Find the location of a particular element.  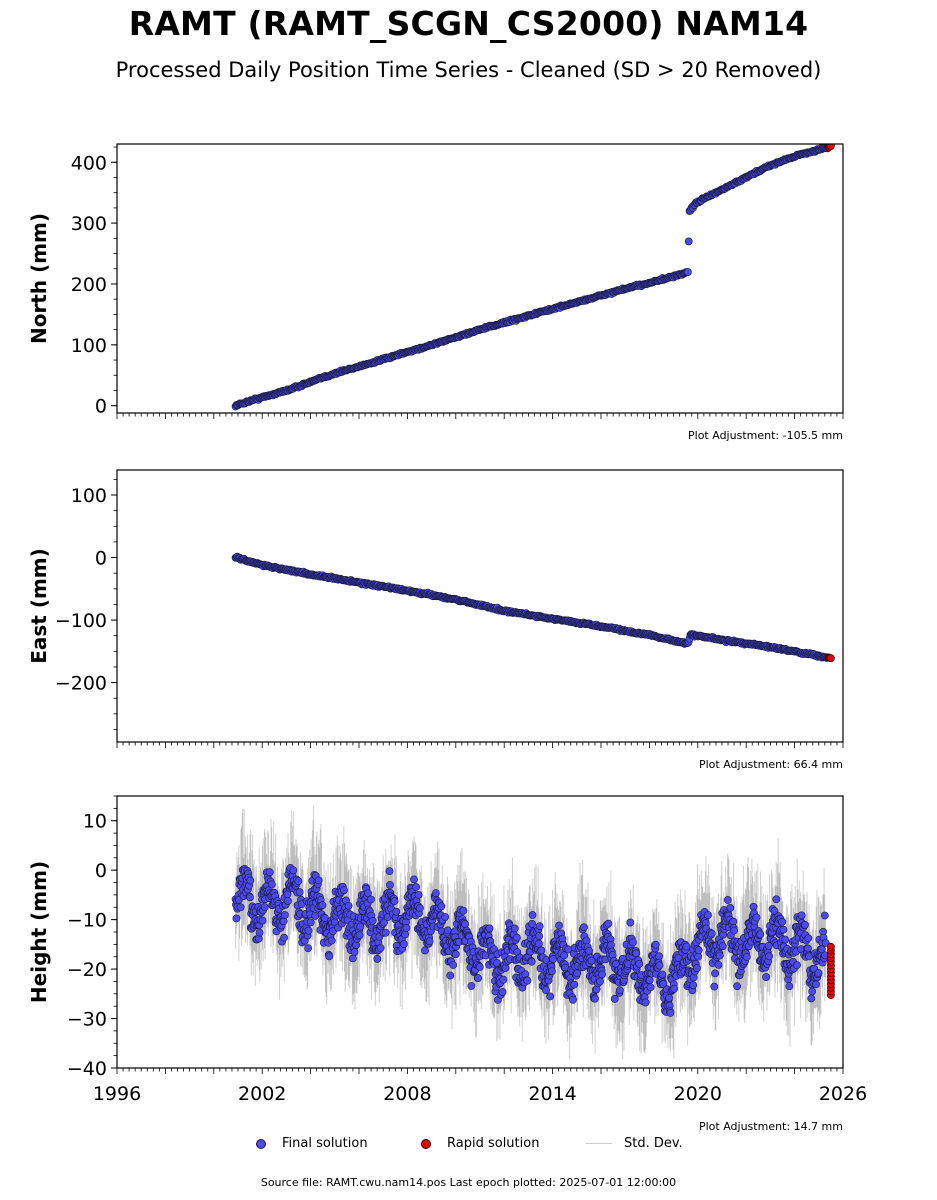

x-tick-label: 2020 is located at coordinates (698, 1094).